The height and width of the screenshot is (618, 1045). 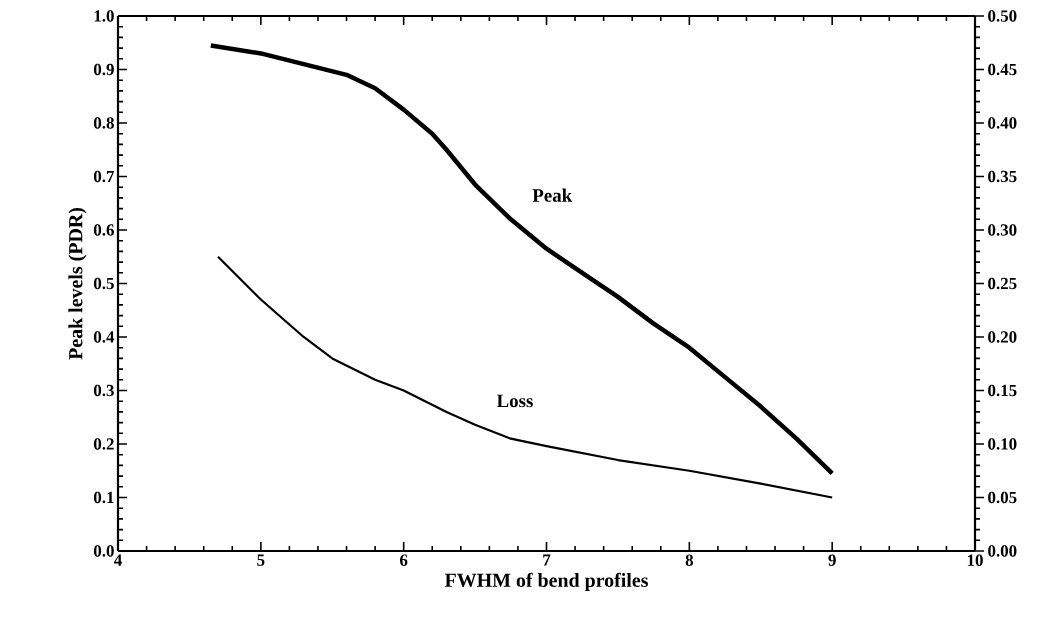 I want to click on y2-tick-label: 0.35, so click(x=1002, y=176).